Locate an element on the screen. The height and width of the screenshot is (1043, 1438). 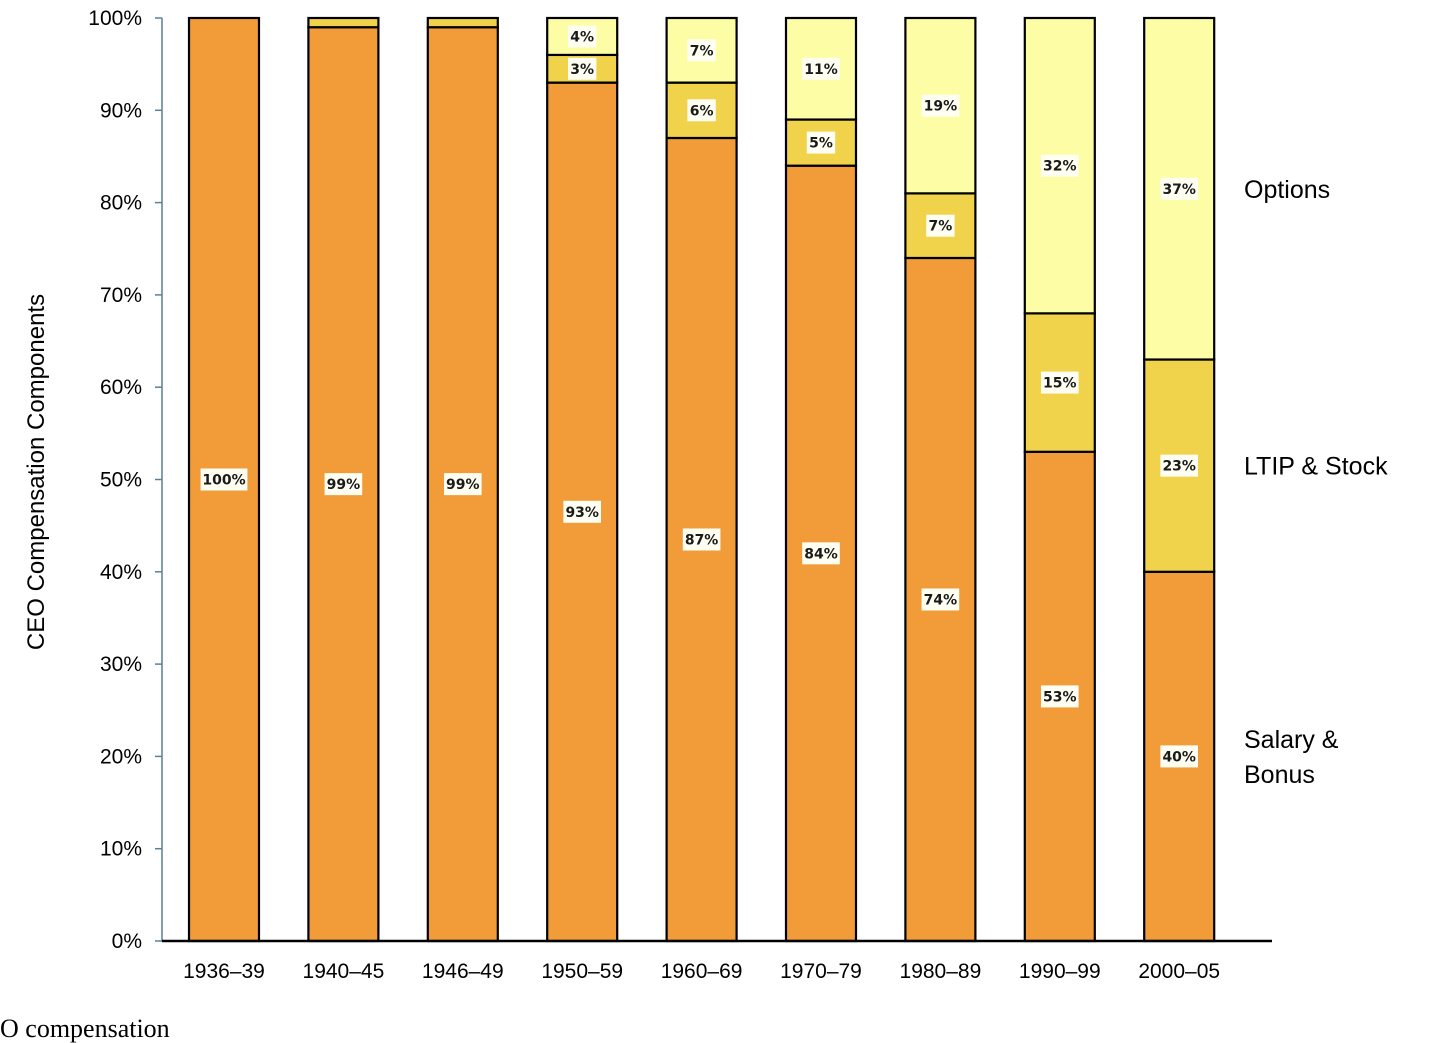
data-label-text: 4% is located at coordinates (582, 37).